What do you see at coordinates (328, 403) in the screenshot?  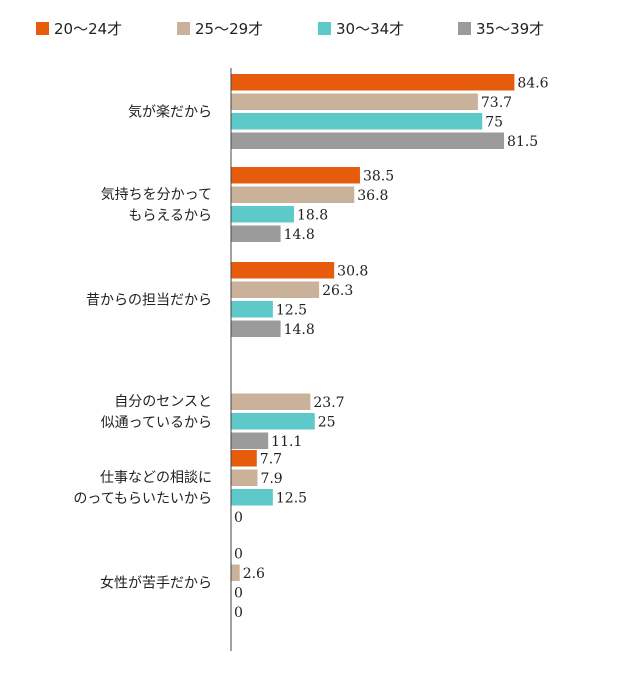 I see `data-label: 23.7` at bounding box center [328, 403].